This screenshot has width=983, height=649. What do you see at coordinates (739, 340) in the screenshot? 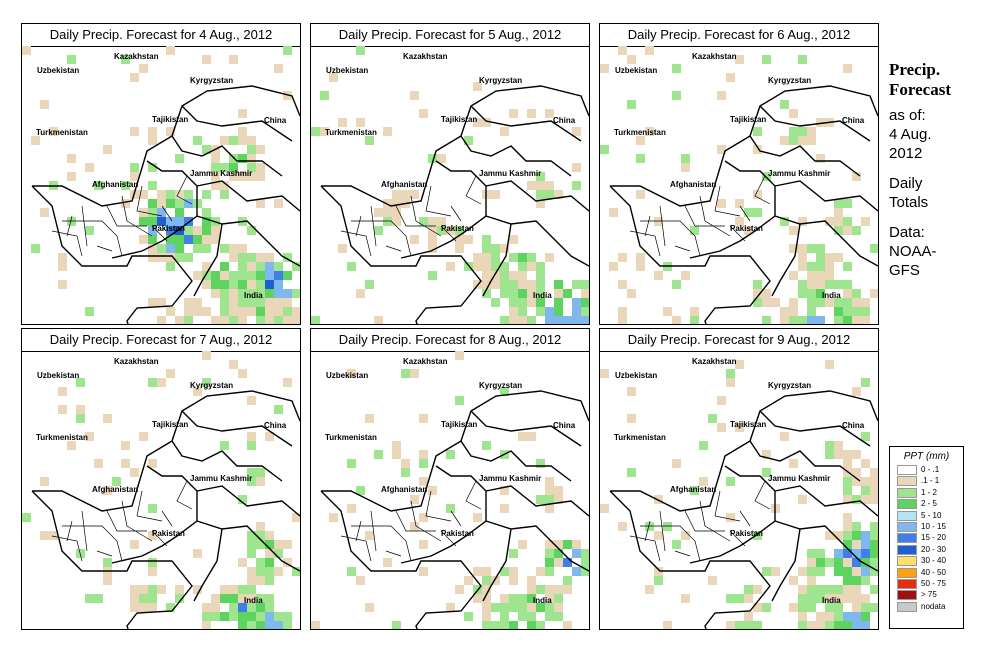
I see `panel-title: Daily Precip. Forecast for 9 Aug., 2012` at bounding box center [739, 340].